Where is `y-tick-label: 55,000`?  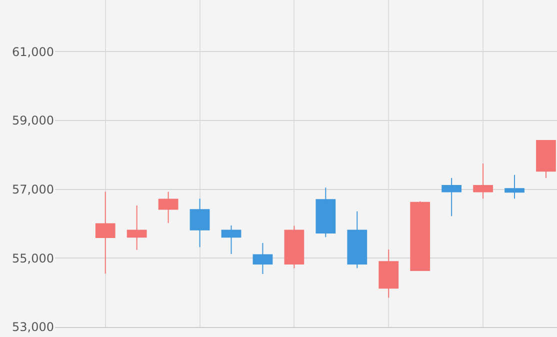 y-tick-label: 55,000 is located at coordinates (33, 258).